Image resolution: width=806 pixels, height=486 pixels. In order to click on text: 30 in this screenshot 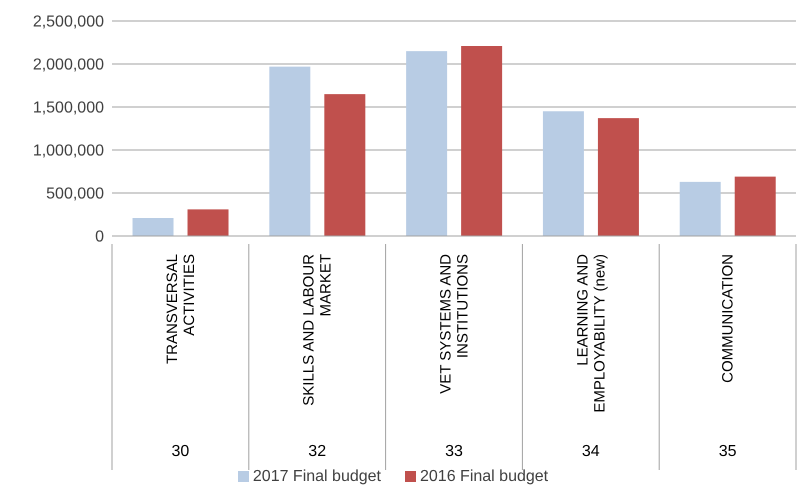, I will do `click(181, 451)`.